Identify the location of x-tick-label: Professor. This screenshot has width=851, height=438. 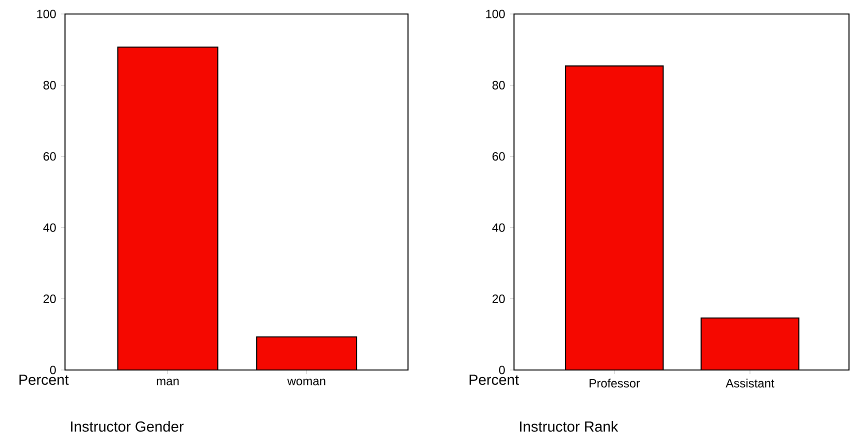
(615, 383).